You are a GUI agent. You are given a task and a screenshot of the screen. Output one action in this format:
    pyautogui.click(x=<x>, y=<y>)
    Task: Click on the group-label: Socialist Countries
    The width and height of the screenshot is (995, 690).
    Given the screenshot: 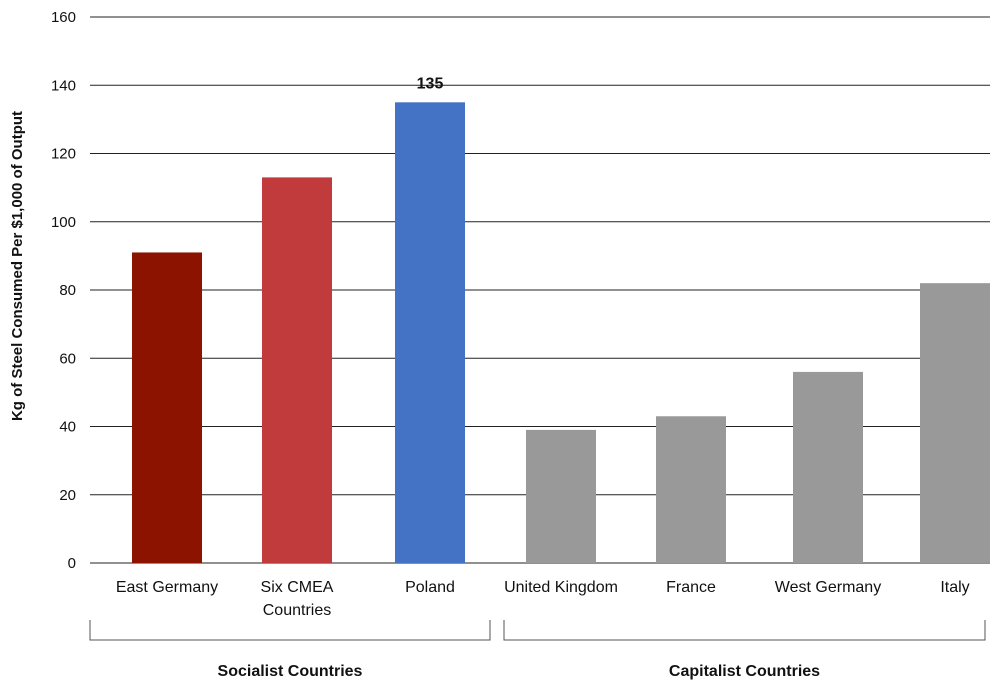 What is the action you would take?
    pyautogui.click(x=290, y=671)
    